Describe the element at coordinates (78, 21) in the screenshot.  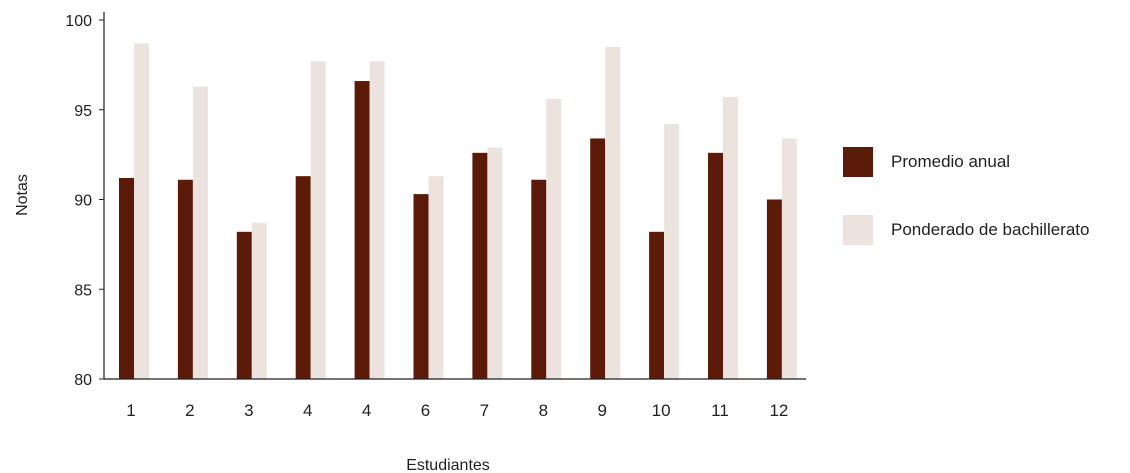
I see `y-tick-label: 100` at that location.